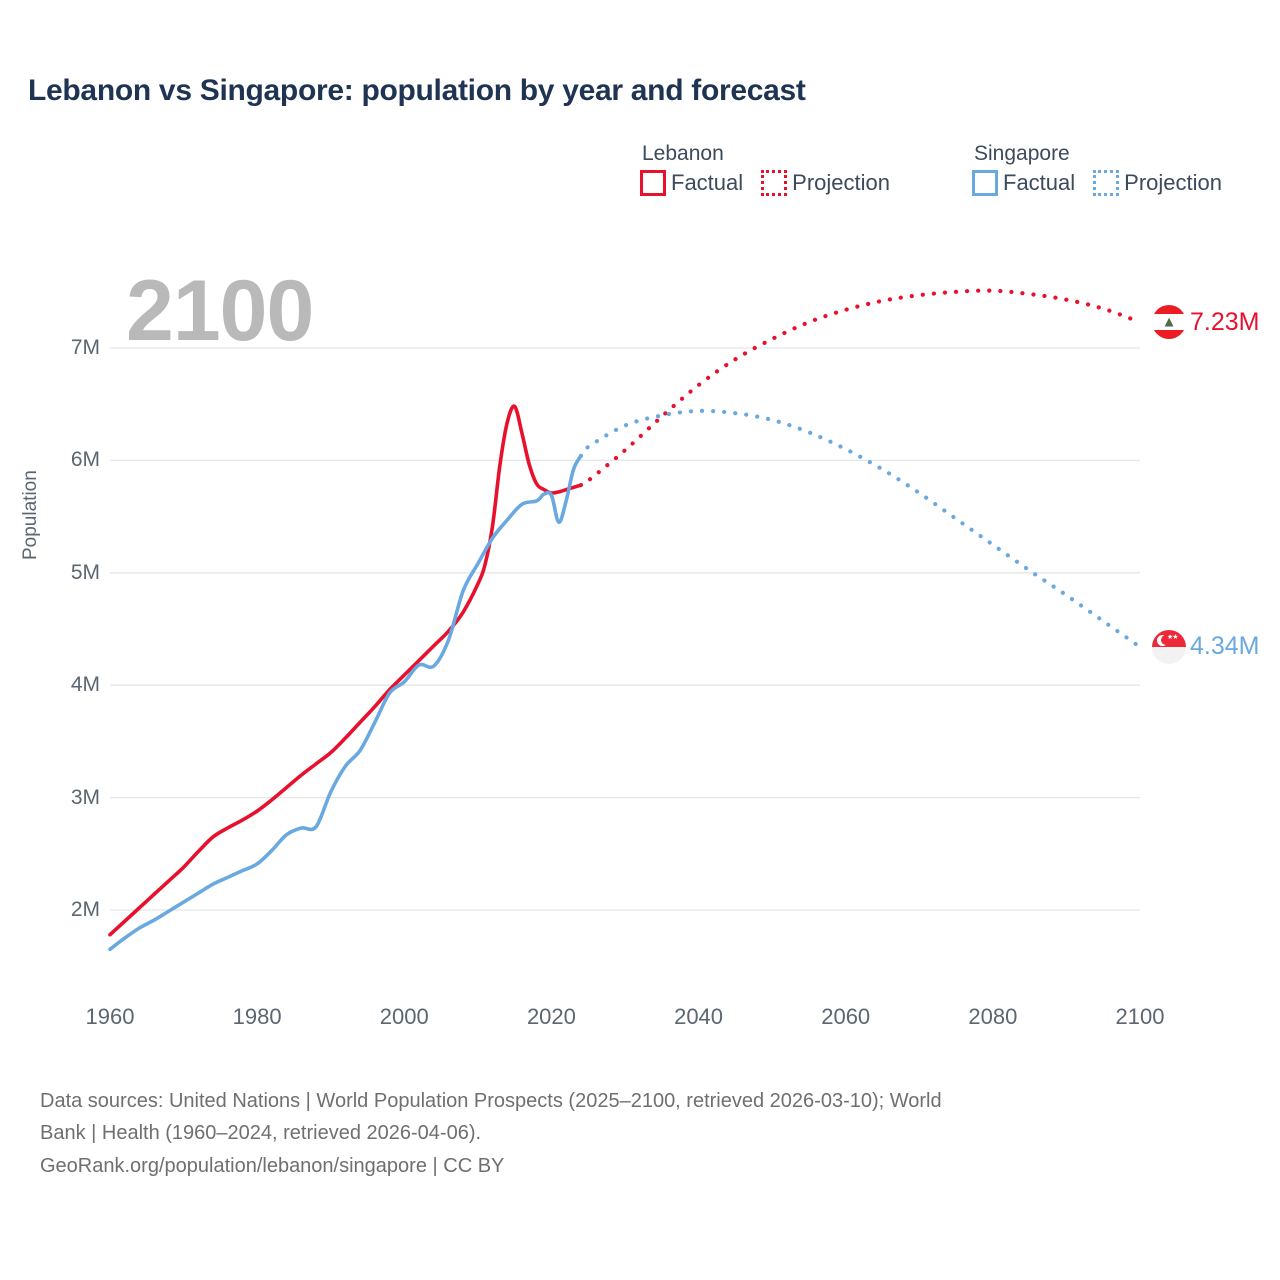 The width and height of the screenshot is (1280, 1280). What do you see at coordinates (1140, 1016) in the screenshot?
I see `x-axis-tick-label: 2100` at bounding box center [1140, 1016].